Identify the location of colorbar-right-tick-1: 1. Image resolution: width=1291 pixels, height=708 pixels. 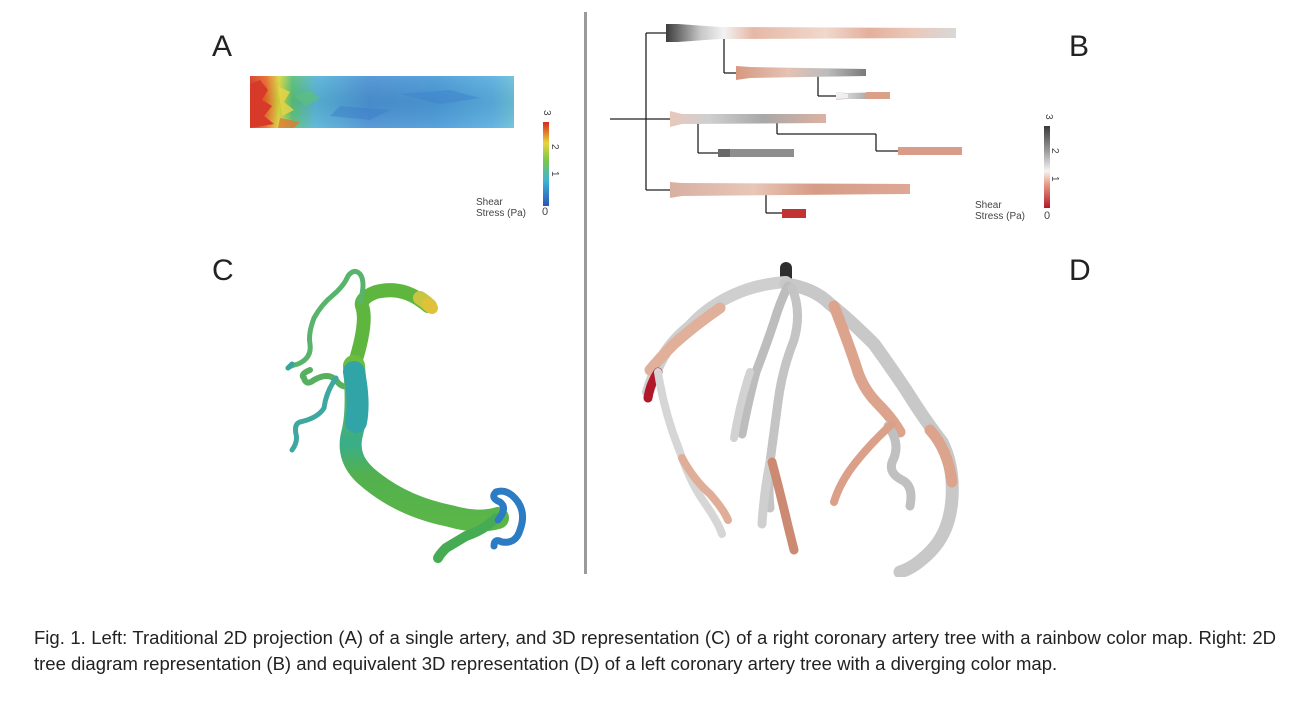
(1054, 179).